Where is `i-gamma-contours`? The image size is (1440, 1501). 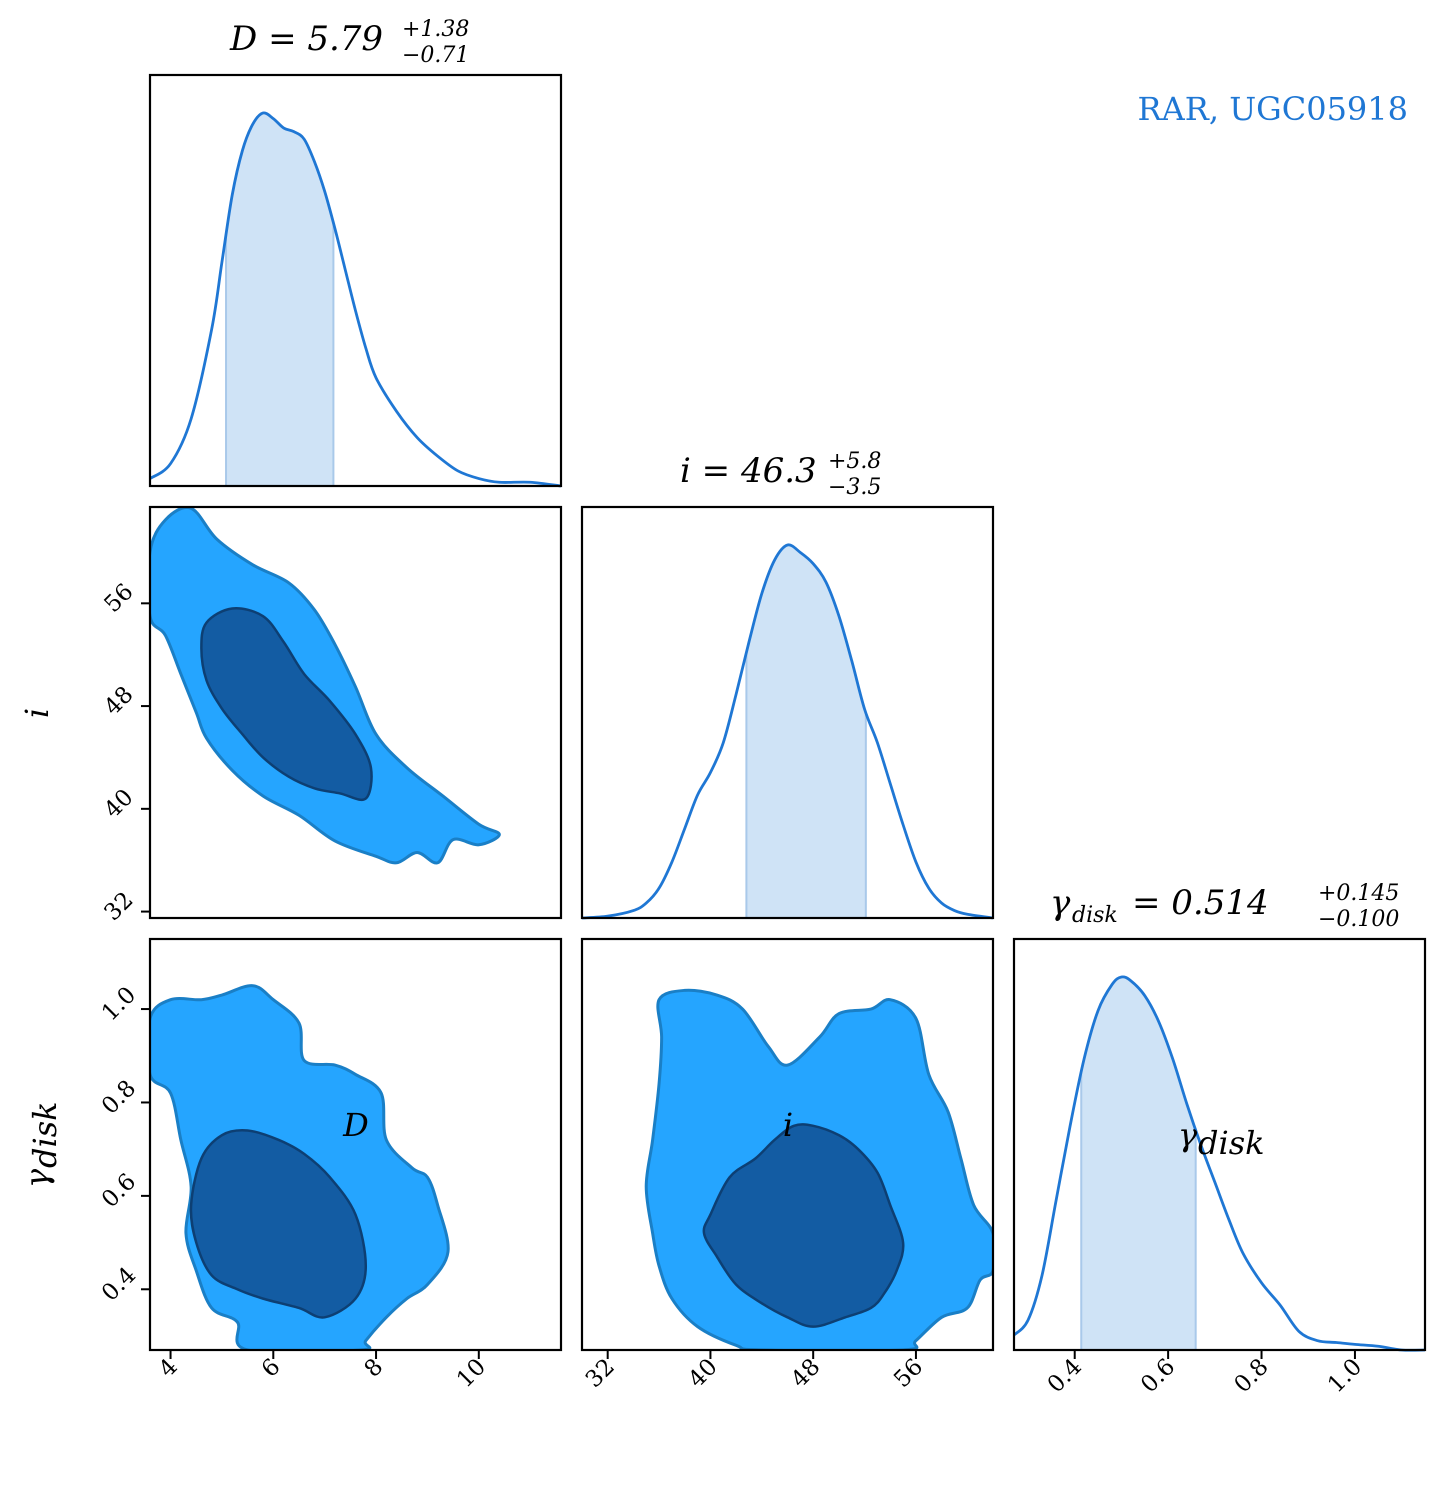 i-gamma-contours is located at coordinates (818, 1169).